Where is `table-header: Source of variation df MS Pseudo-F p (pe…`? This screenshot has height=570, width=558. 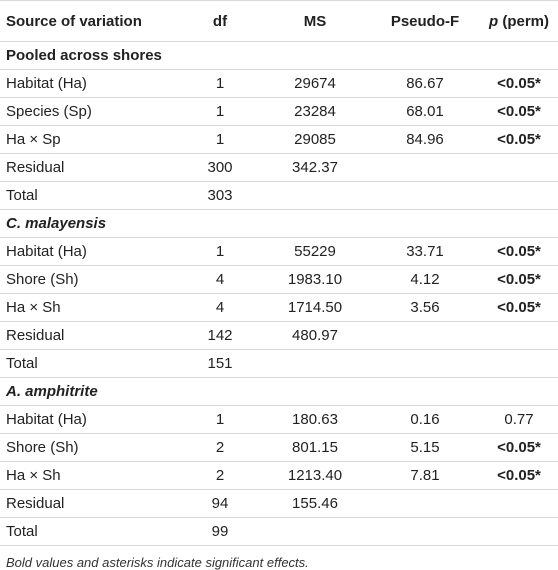 table-header: Source of variation df MS Pseudo-F p (pe… is located at coordinates (279, 21).